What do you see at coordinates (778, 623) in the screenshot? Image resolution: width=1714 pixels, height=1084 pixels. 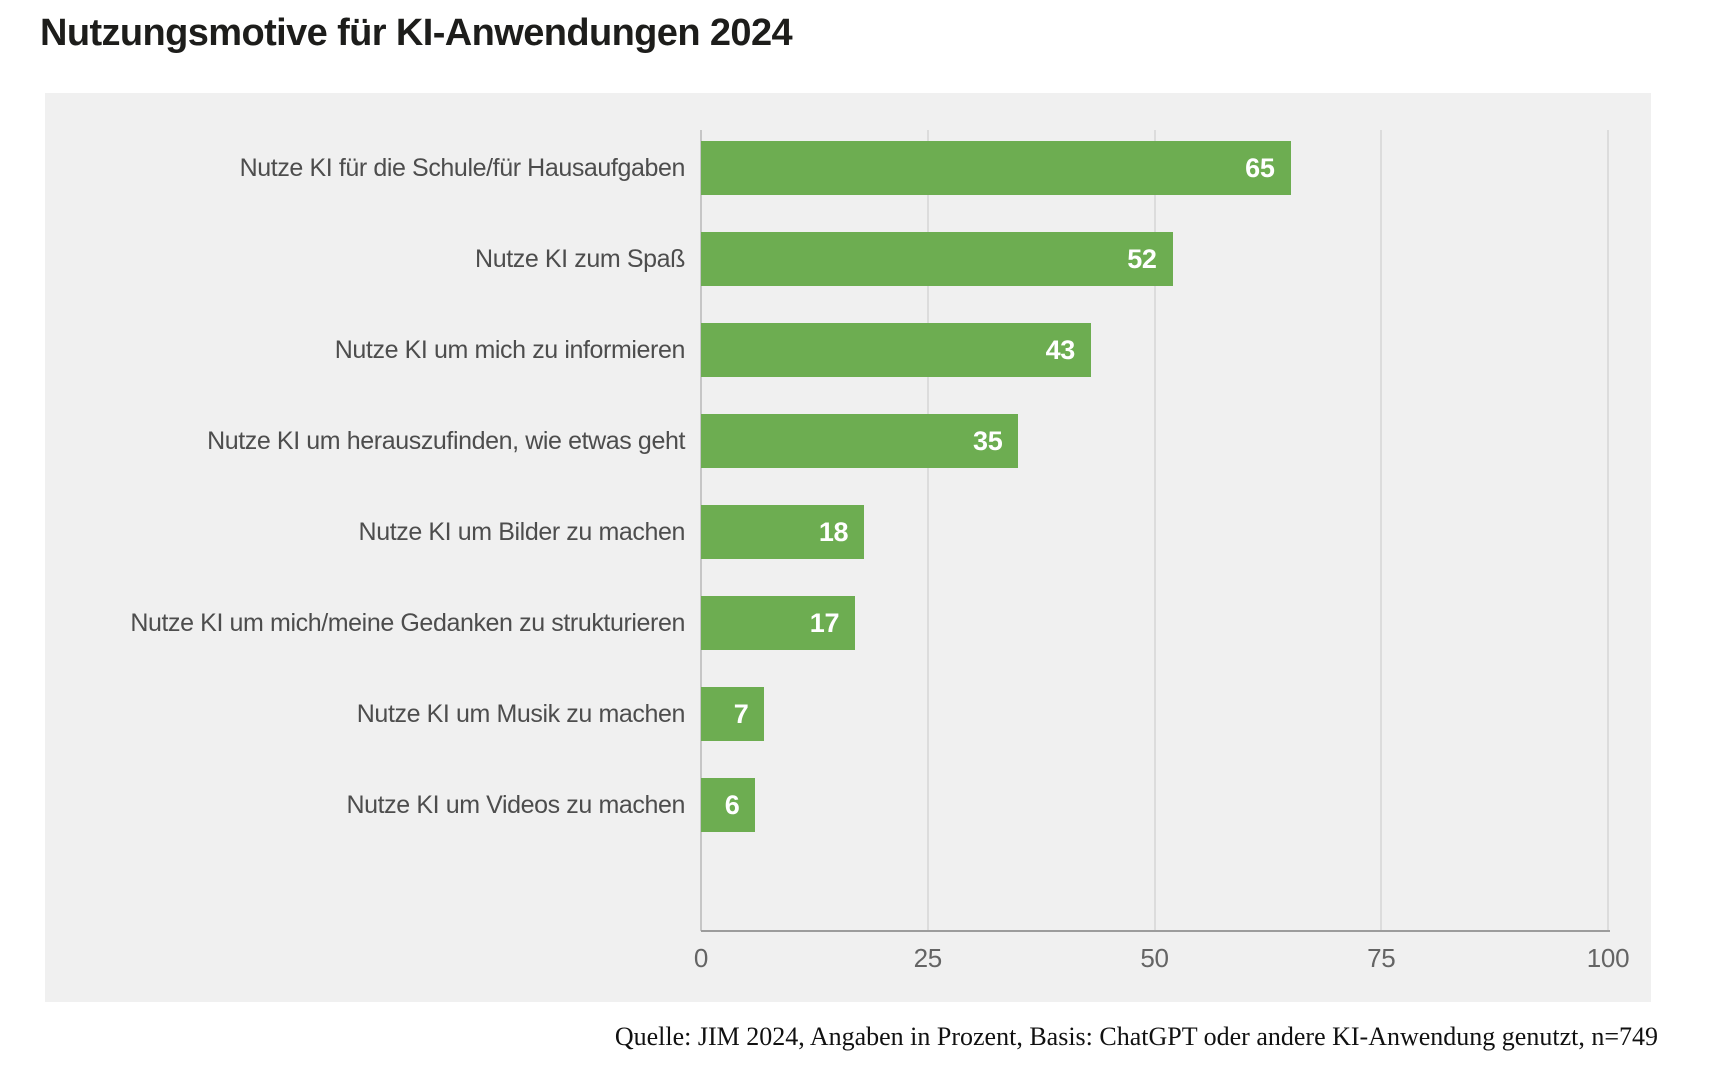 I see `bar: 17` at bounding box center [778, 623].